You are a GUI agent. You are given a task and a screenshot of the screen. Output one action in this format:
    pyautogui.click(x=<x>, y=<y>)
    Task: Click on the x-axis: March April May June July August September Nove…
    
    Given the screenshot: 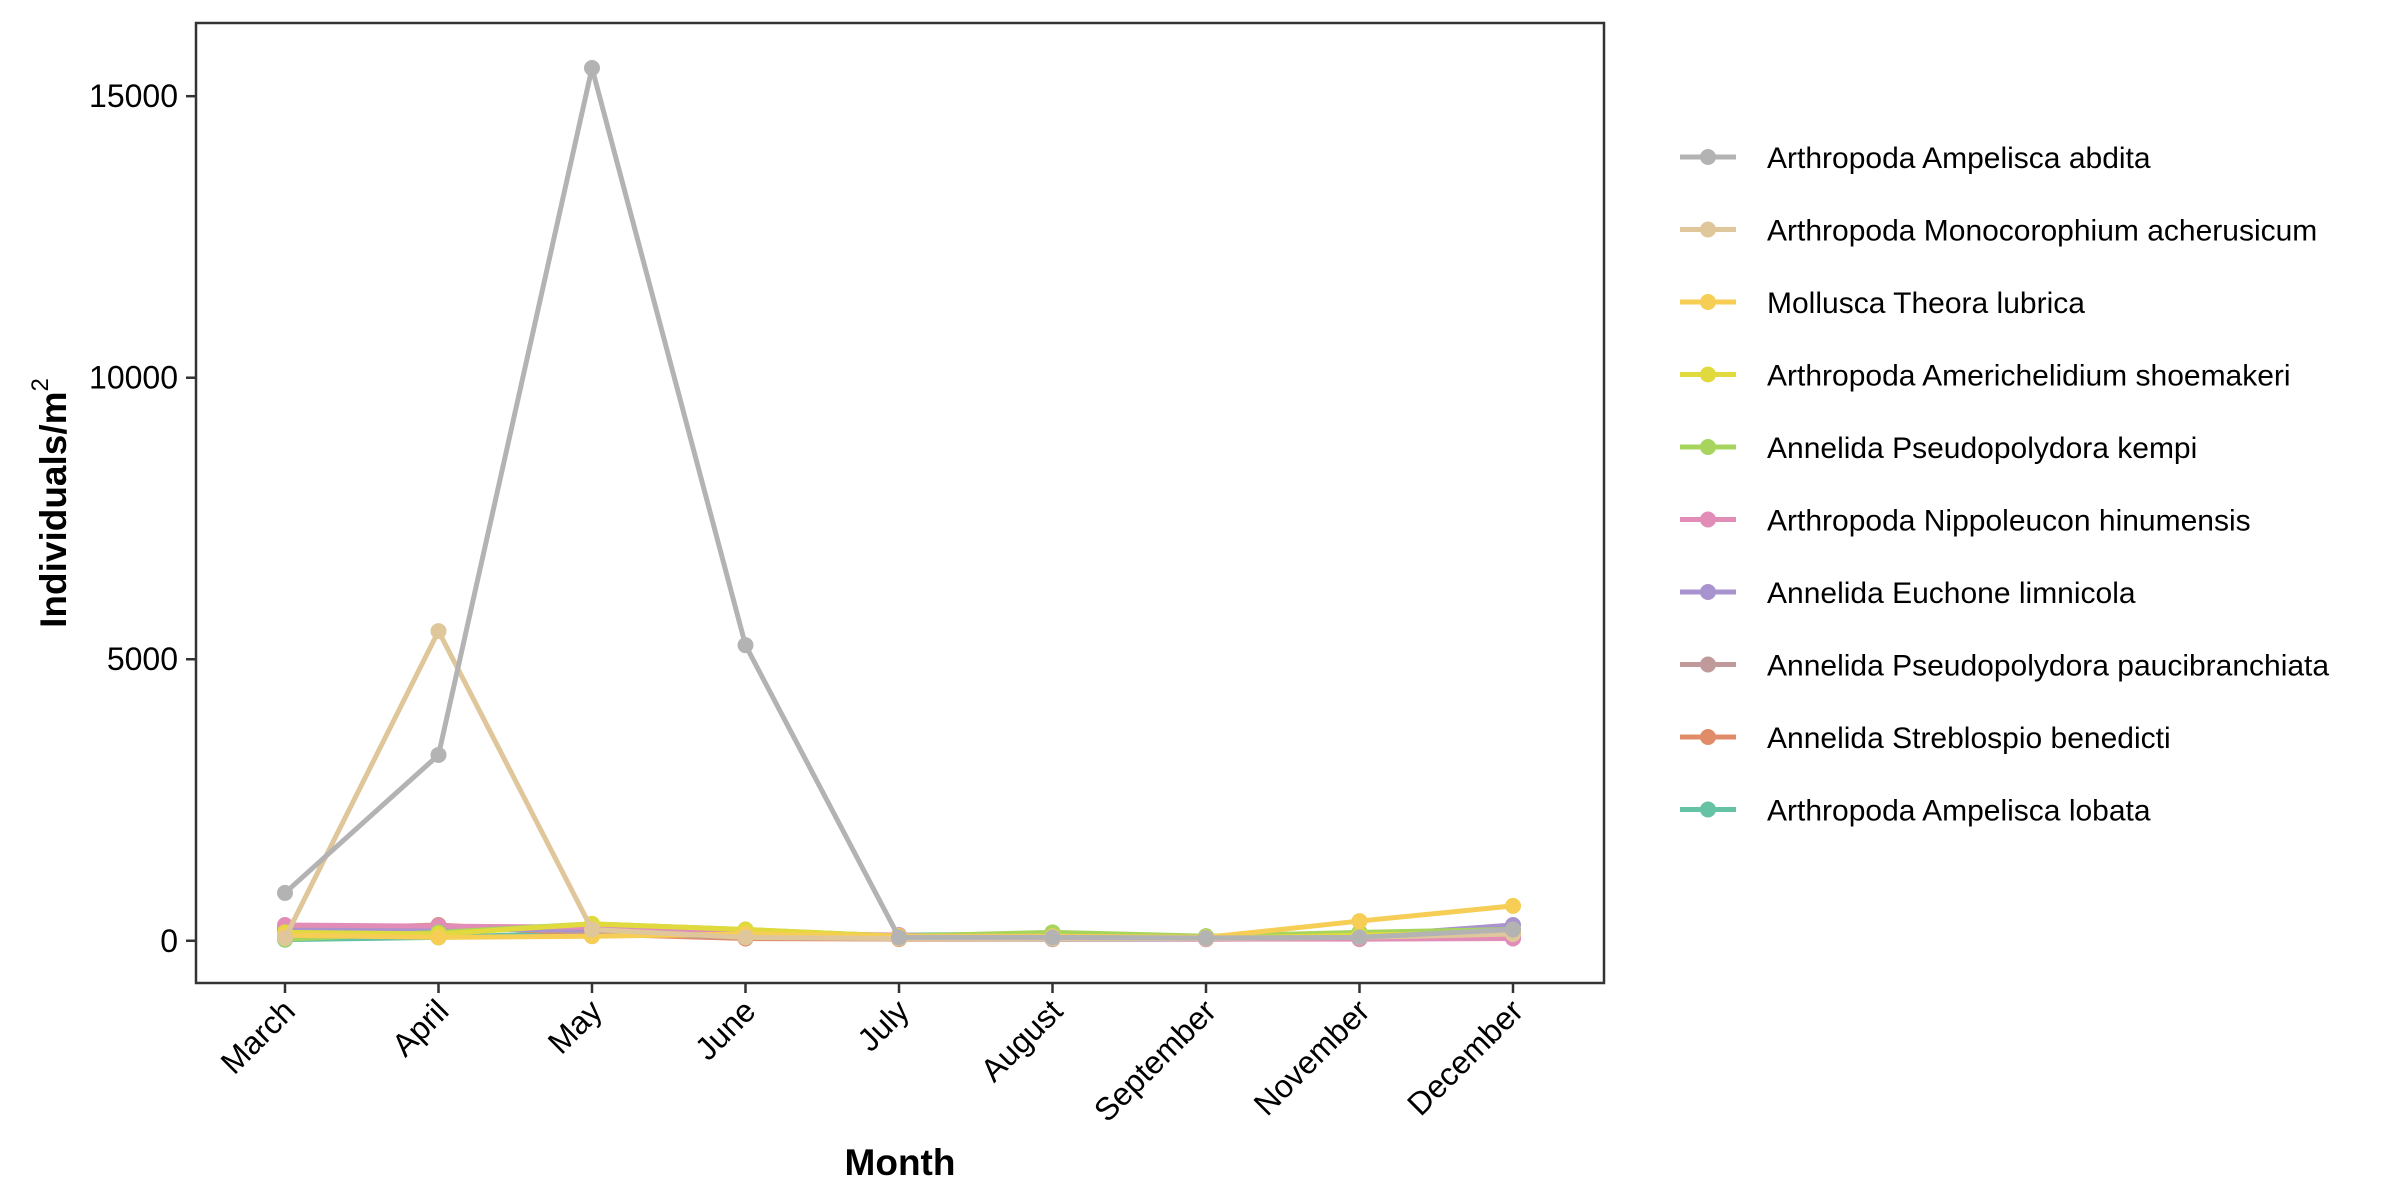 What is the action you would take?
    pyautogui.click(x=872, y=1056)
    